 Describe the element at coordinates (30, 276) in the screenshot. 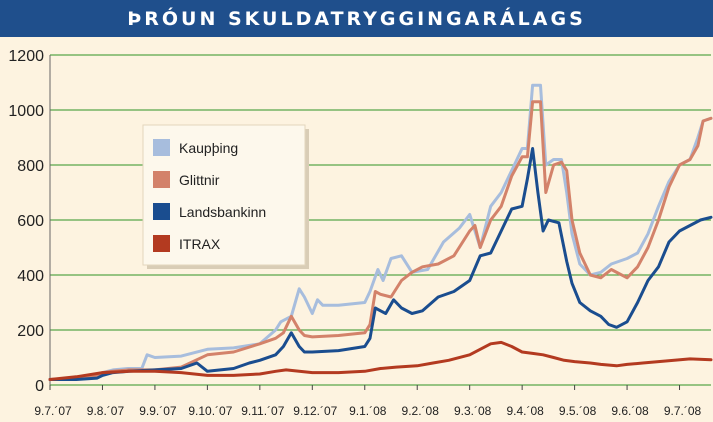

I see `y-tick-label: 400` at that location.